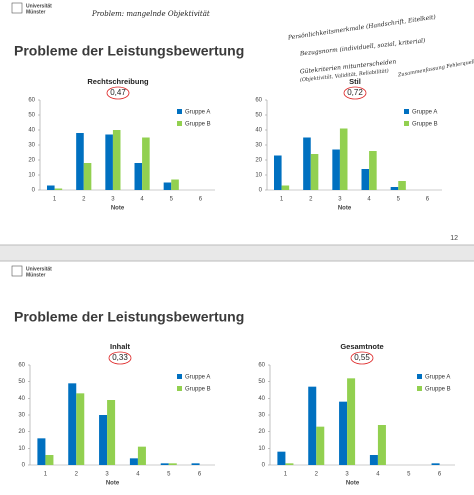 This screenshot has width=474, height=495. Describe the element at coordinates (355, 81) in the screenshot. I see `chart-title: Stil` at that location.